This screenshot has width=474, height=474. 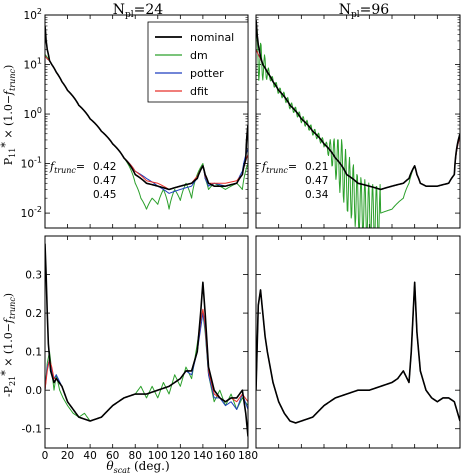 What do you see at coordinates (67, 456) in the screenshot?
I see `x-tick-label: 20` at bounding box center [67, 456].